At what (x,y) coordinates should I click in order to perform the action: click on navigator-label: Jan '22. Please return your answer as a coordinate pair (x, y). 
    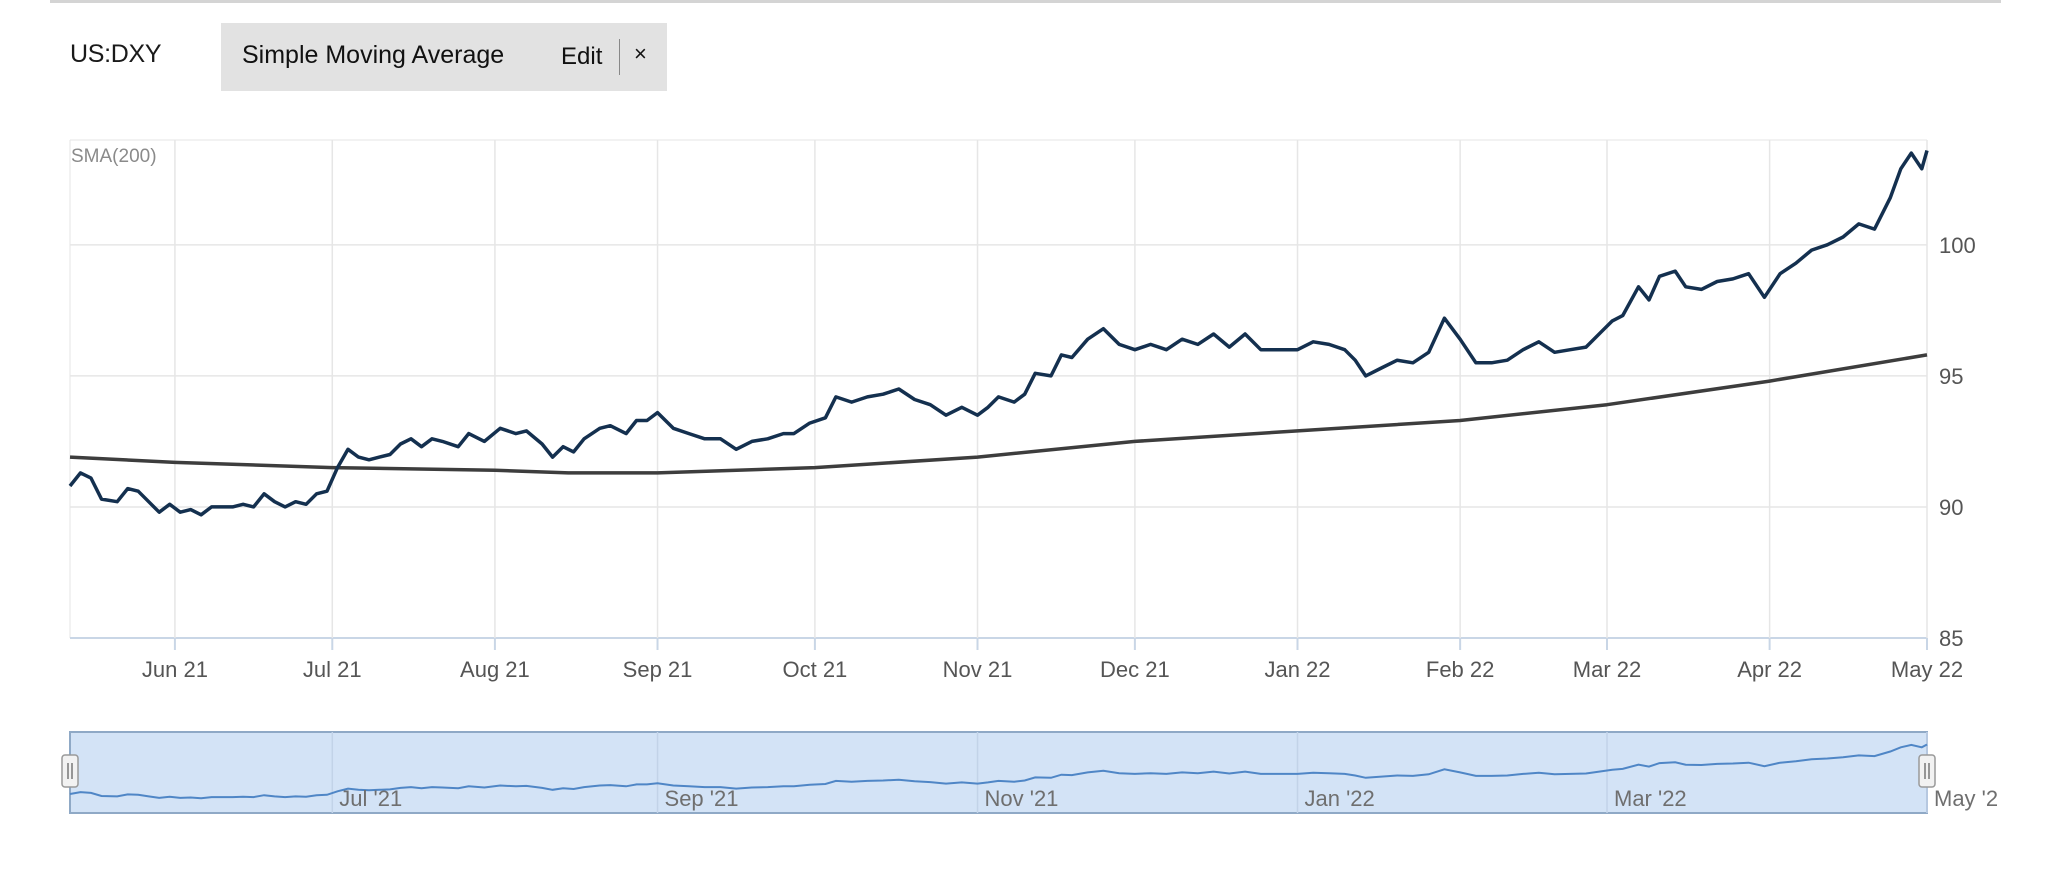
    Looking at the image, I should click on (1340, 798).